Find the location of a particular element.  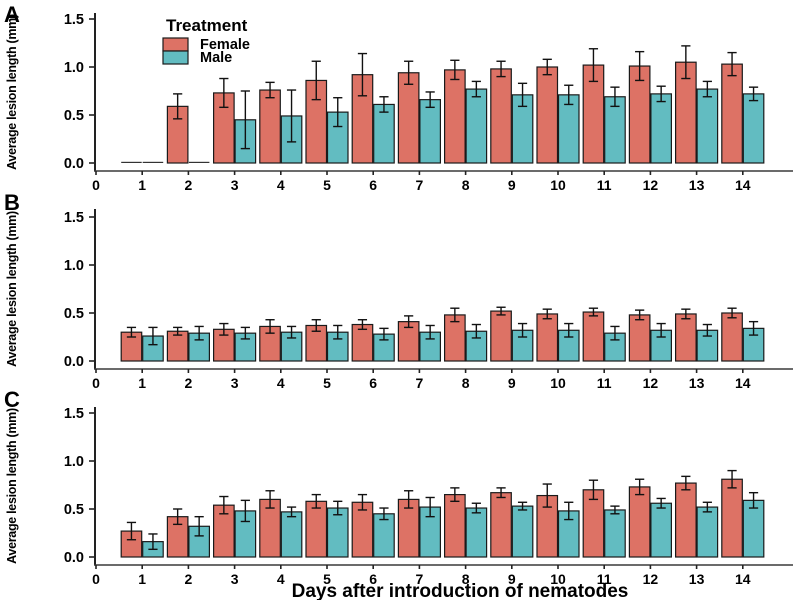

bar-zero-male-day2-A is located at coordinates (199, 162).